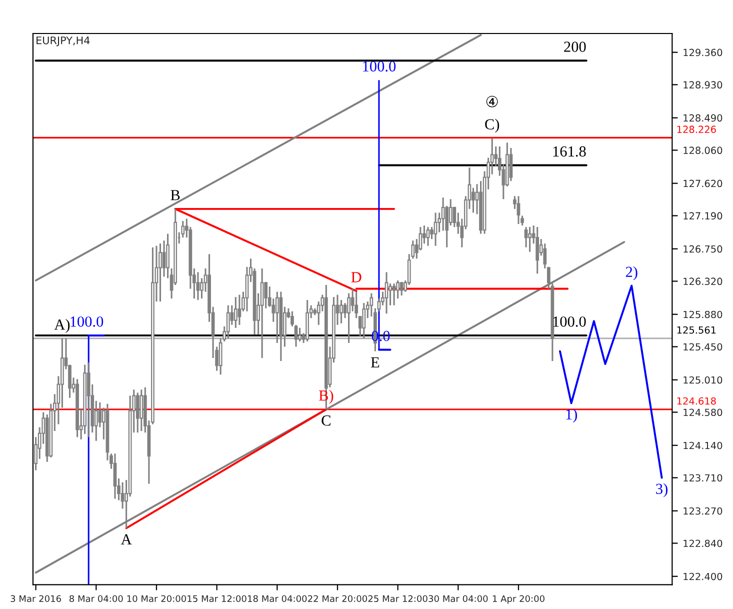  I want to click on x-tick-label: 8 Mar 04:00, so click(96, 598).